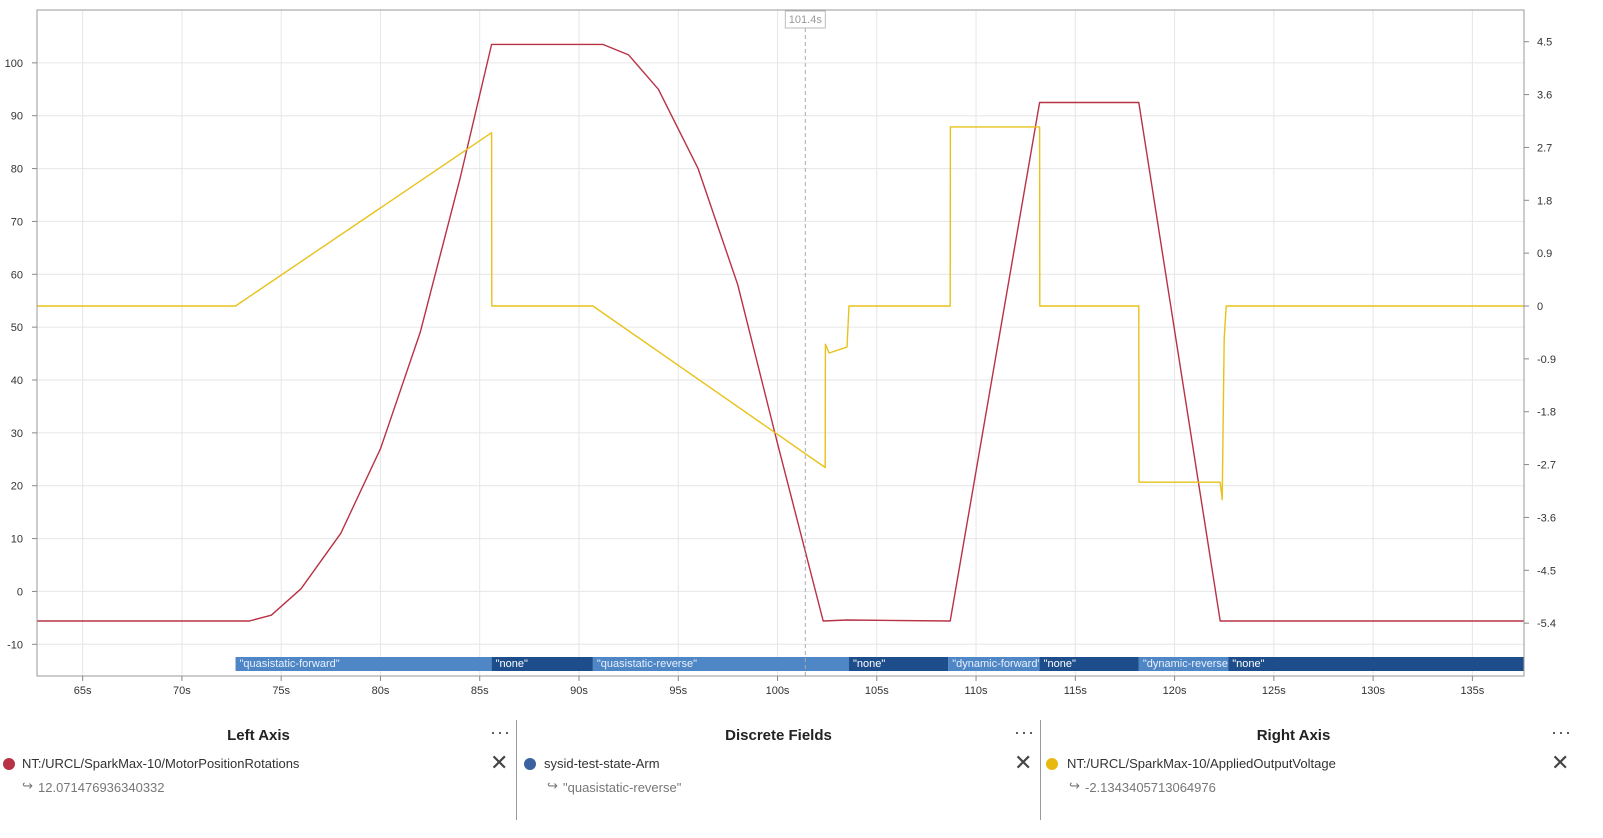 The image size is (1603, 838). Describe the element at coordinates (579, 691) in the screenshot. I see `x-tick-label: 90s` at that location.